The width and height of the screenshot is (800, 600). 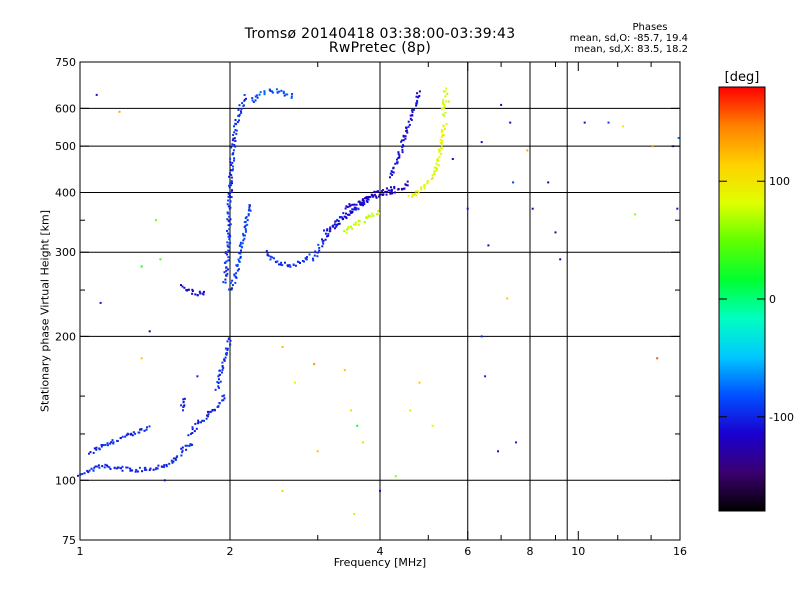 I want to click on y-tick-label: 100, so click(x=65, y=480).